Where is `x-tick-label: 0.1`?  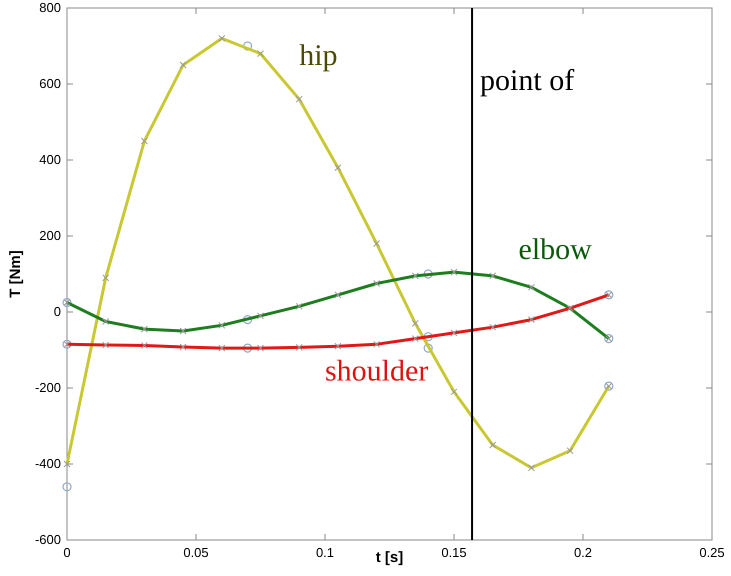
x-tick-label: 0.1 is located at coordinates (325, 552).